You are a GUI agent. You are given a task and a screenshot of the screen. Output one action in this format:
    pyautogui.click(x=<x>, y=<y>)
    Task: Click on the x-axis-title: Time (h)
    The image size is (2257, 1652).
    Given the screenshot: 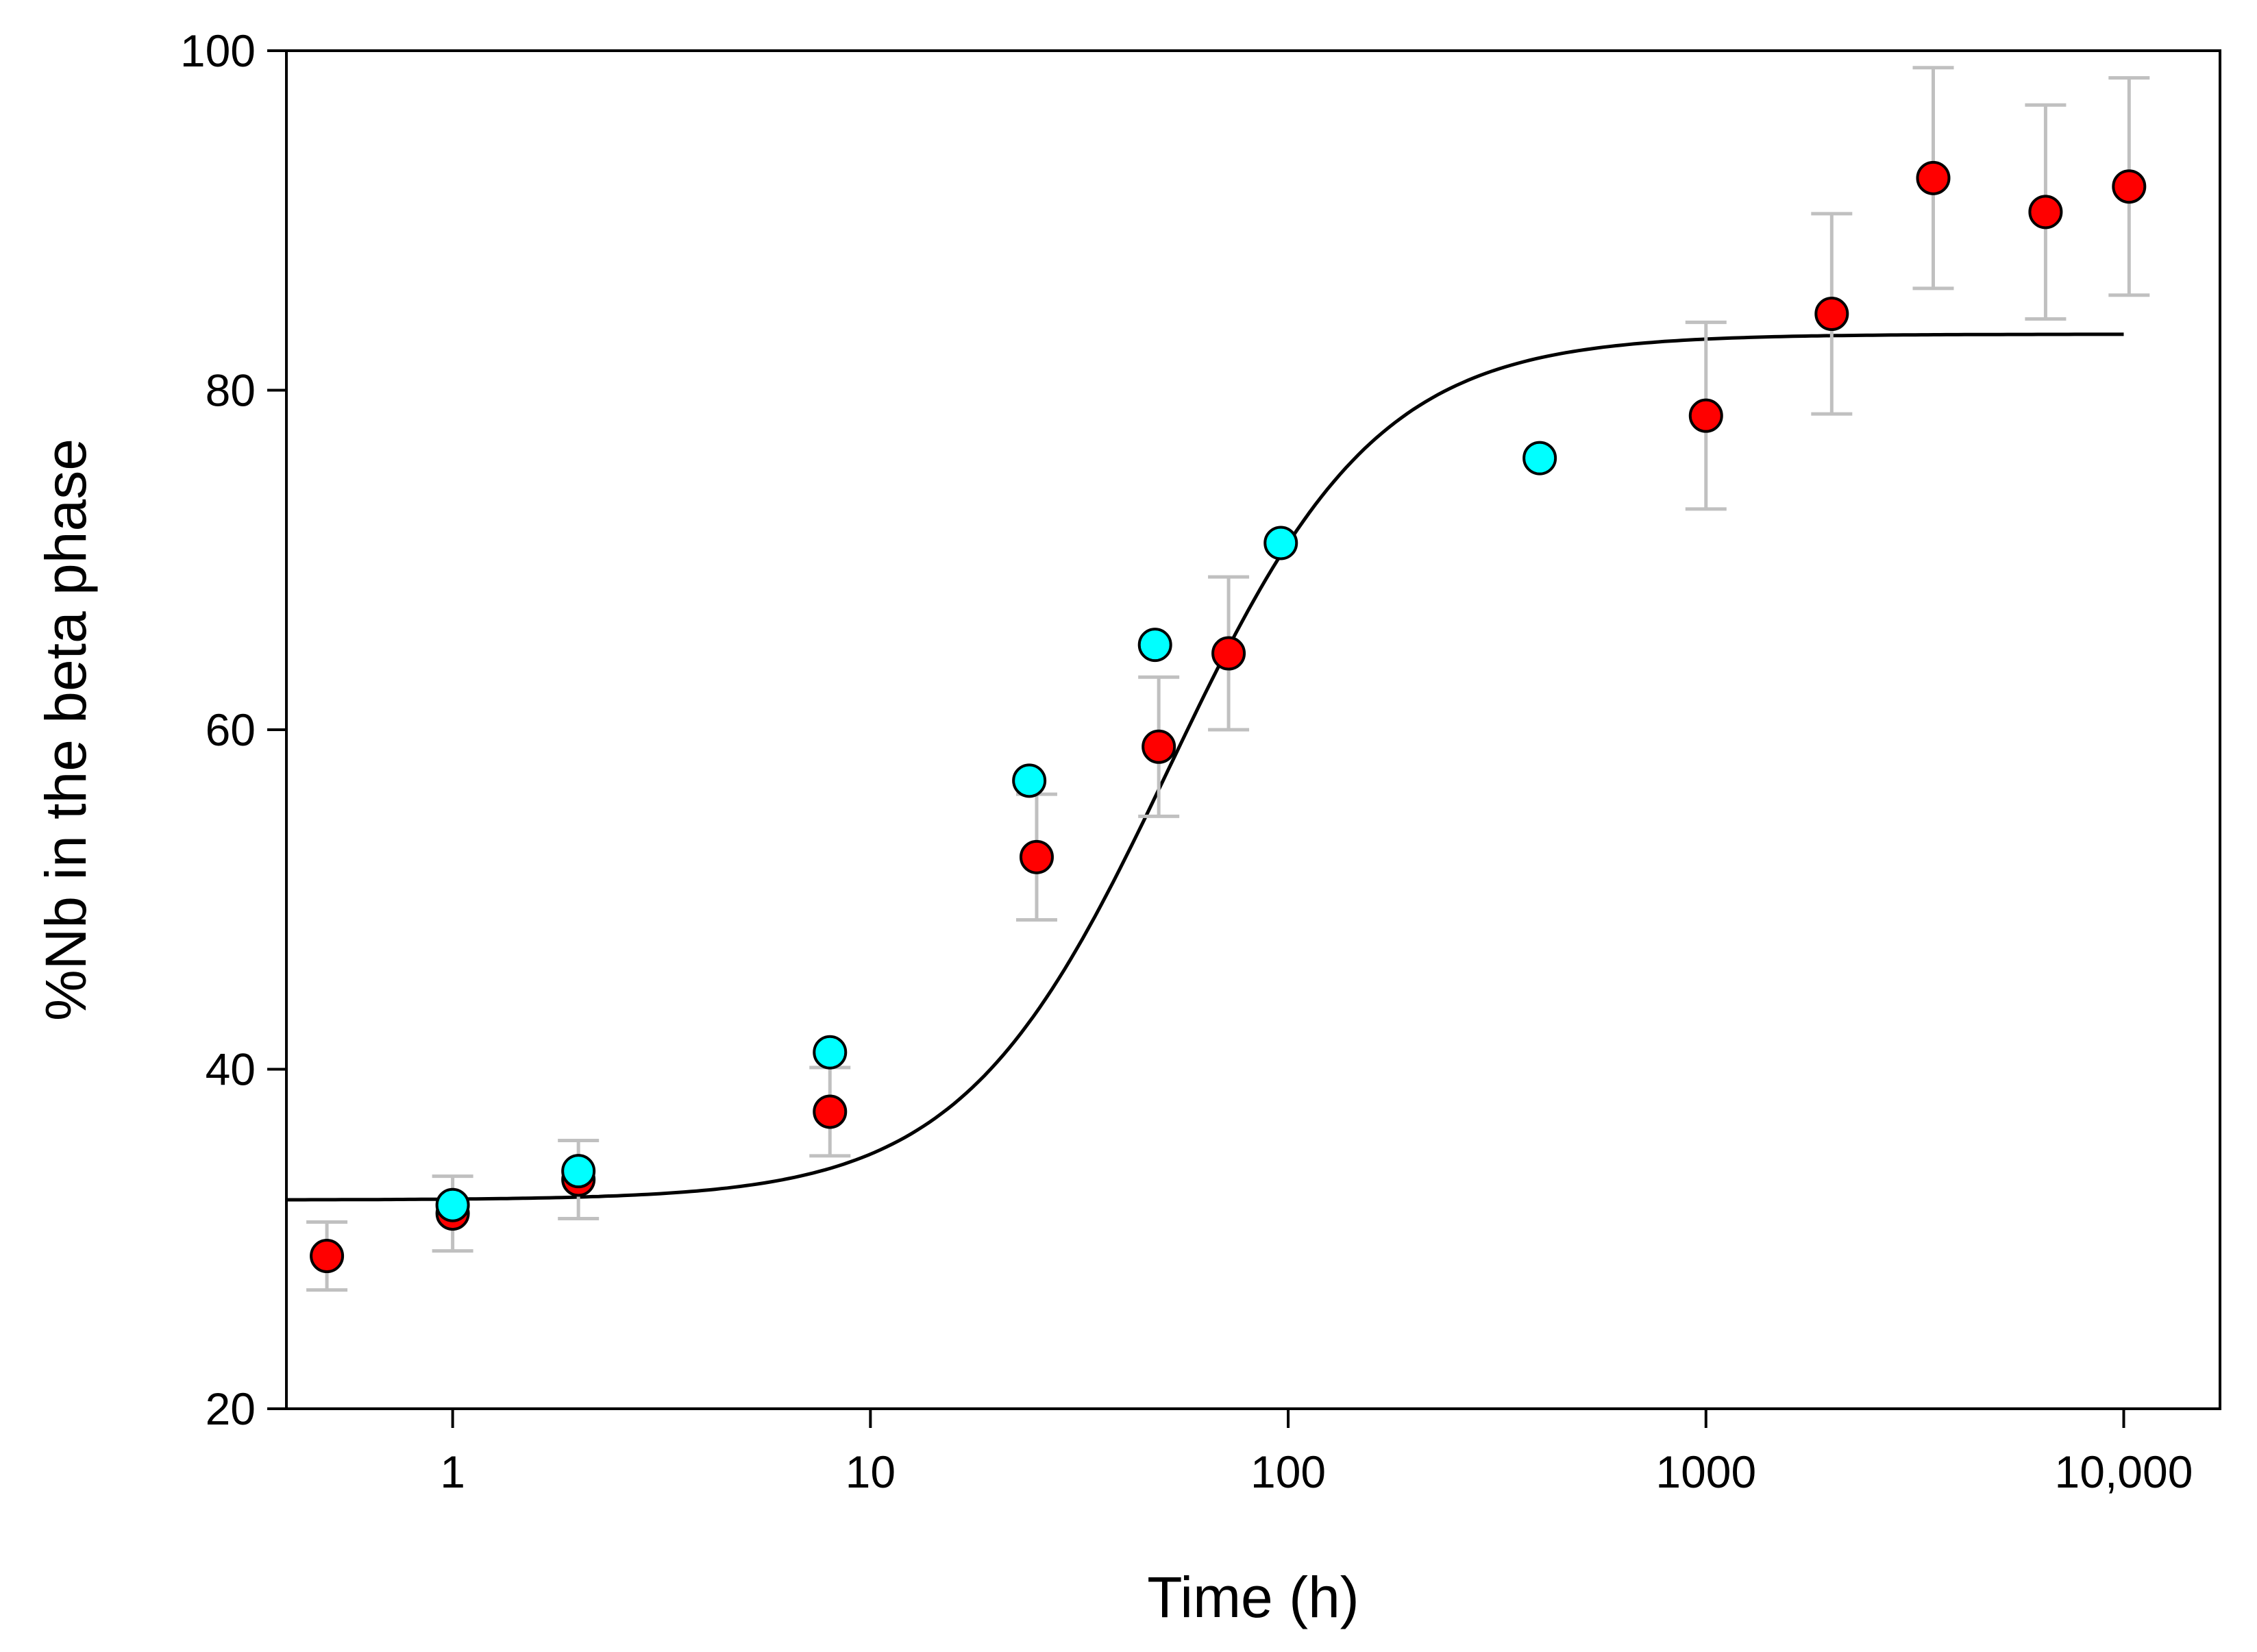 What is the action you would take?
    pyautogui.click(x=1253, y=1597)
    